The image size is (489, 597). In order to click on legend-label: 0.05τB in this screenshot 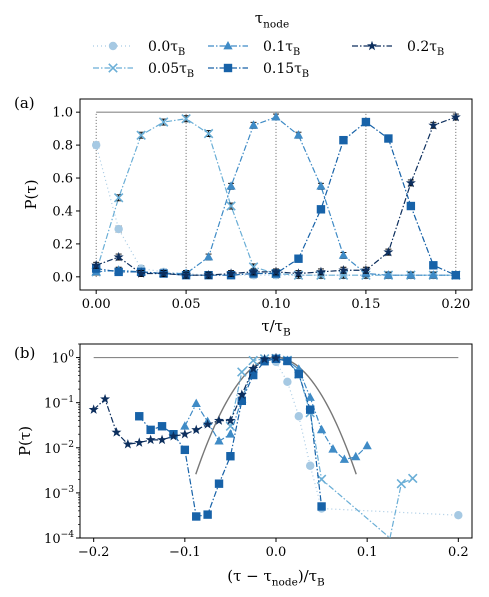, I will do `click(171, 70)`.